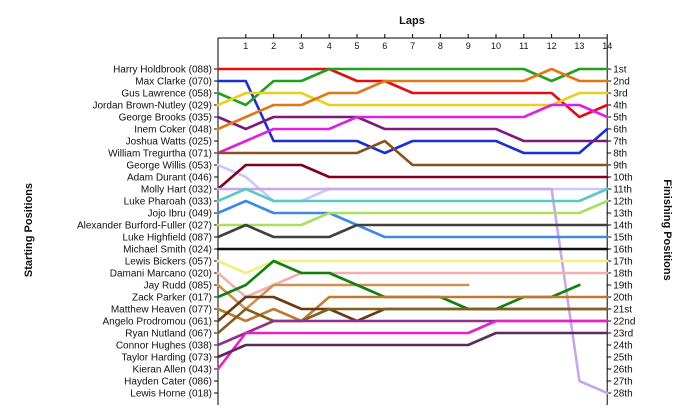  I want to click on starting-position-label: Jordan Brown-Nutley (029), so click(153, 106).